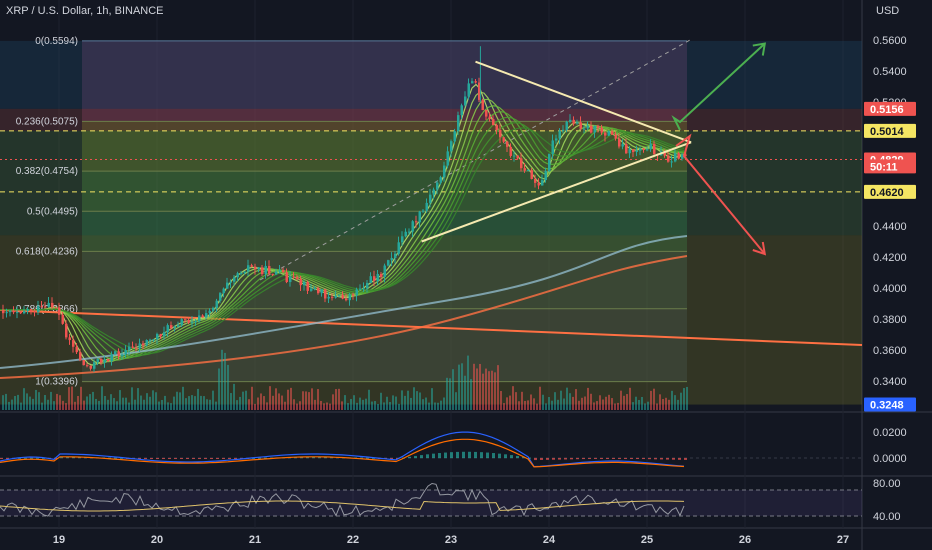 Image resolution: width=932 pixels, height=550 pixels. What do you see at coordinates (759, 49) in the screenshot?
I see `arrow-head-up` at bounding box center [759, 49].